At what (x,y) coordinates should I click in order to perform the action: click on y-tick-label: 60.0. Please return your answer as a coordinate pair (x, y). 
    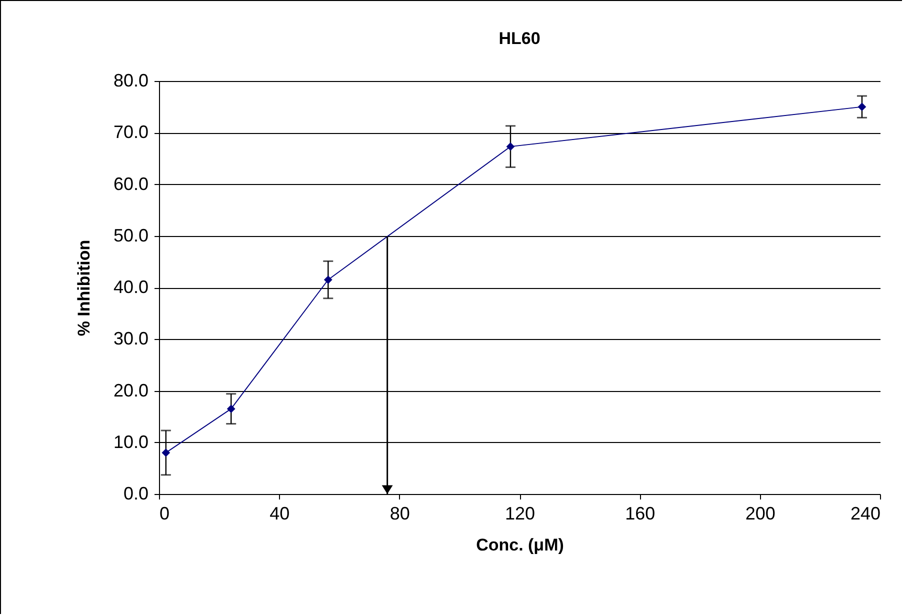
    Looking at the image, I should click on (130, 184).